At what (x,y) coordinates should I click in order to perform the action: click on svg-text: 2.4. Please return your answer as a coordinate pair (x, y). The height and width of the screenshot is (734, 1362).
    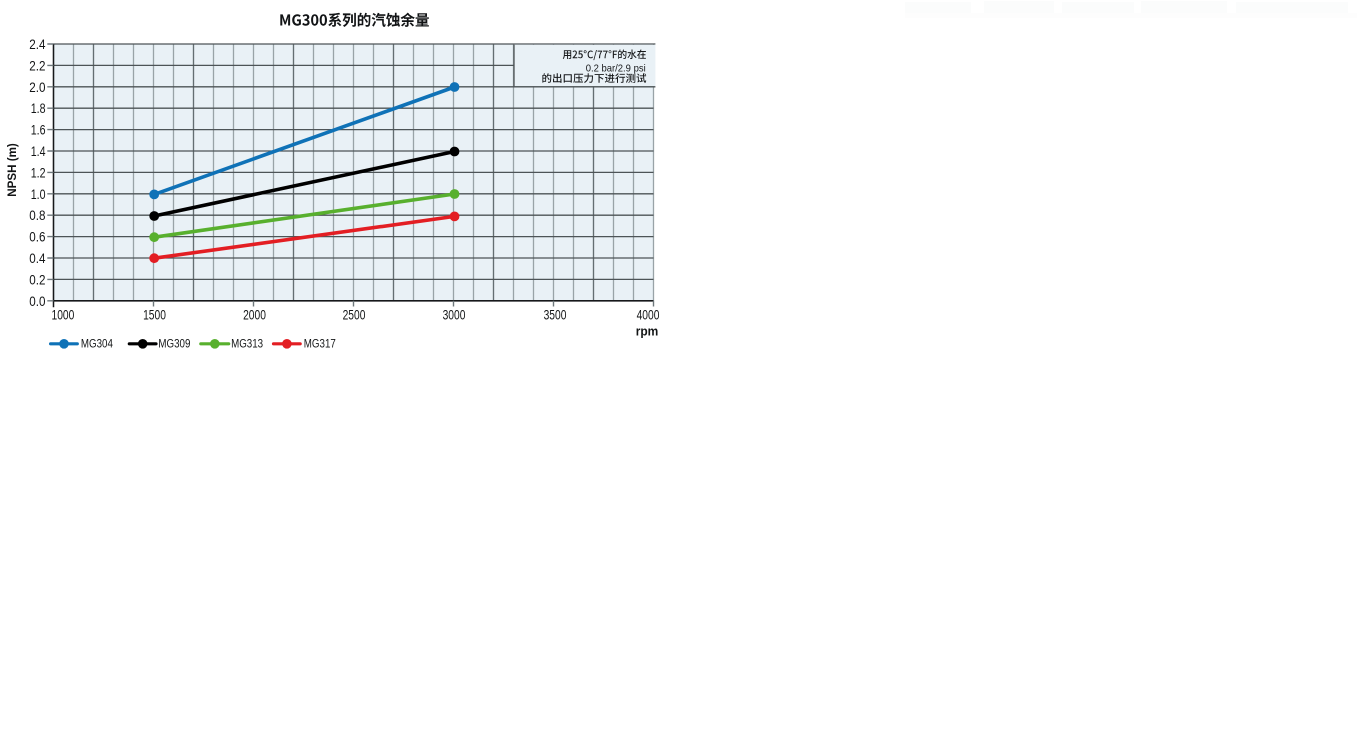
    Looking at the image, I should click on (37, 44).